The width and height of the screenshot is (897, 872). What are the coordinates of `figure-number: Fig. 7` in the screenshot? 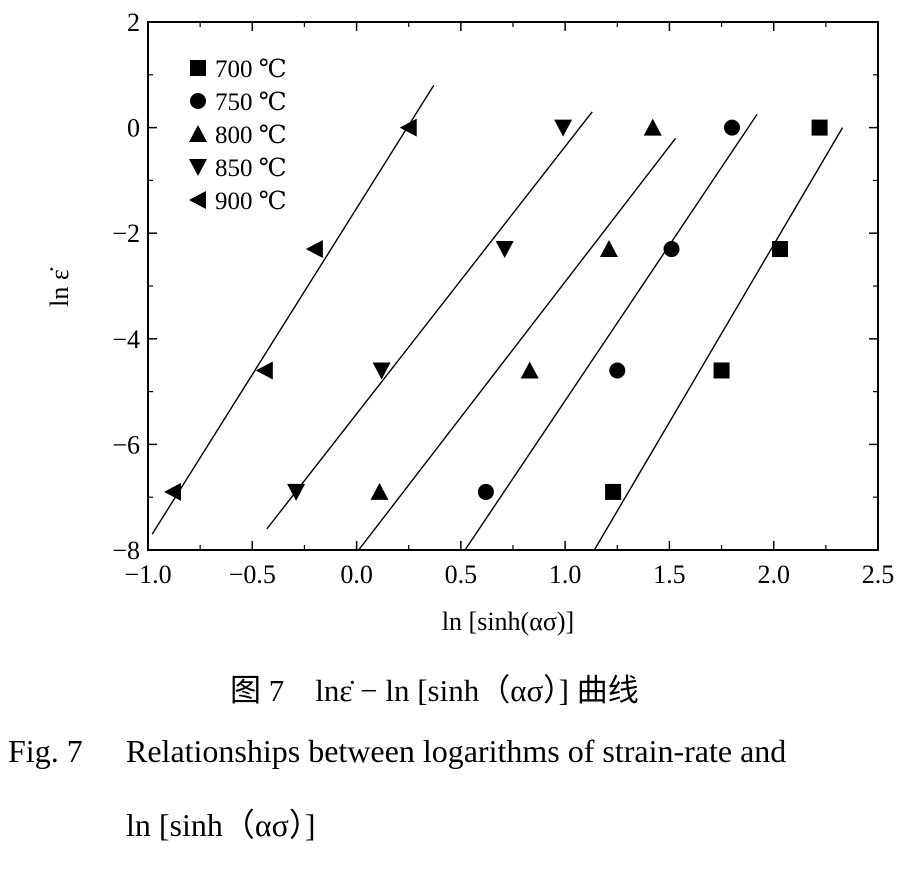 It's located at (45, 751).